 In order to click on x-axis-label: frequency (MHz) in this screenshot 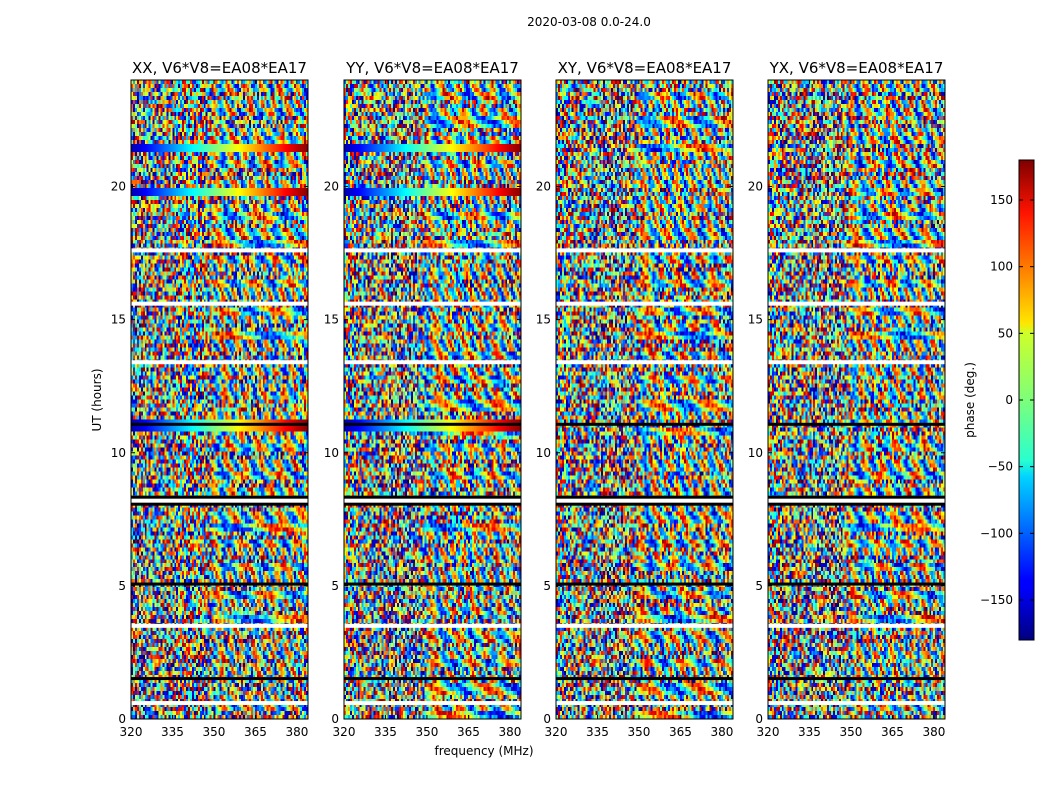, I will do `click(483, 751)`.